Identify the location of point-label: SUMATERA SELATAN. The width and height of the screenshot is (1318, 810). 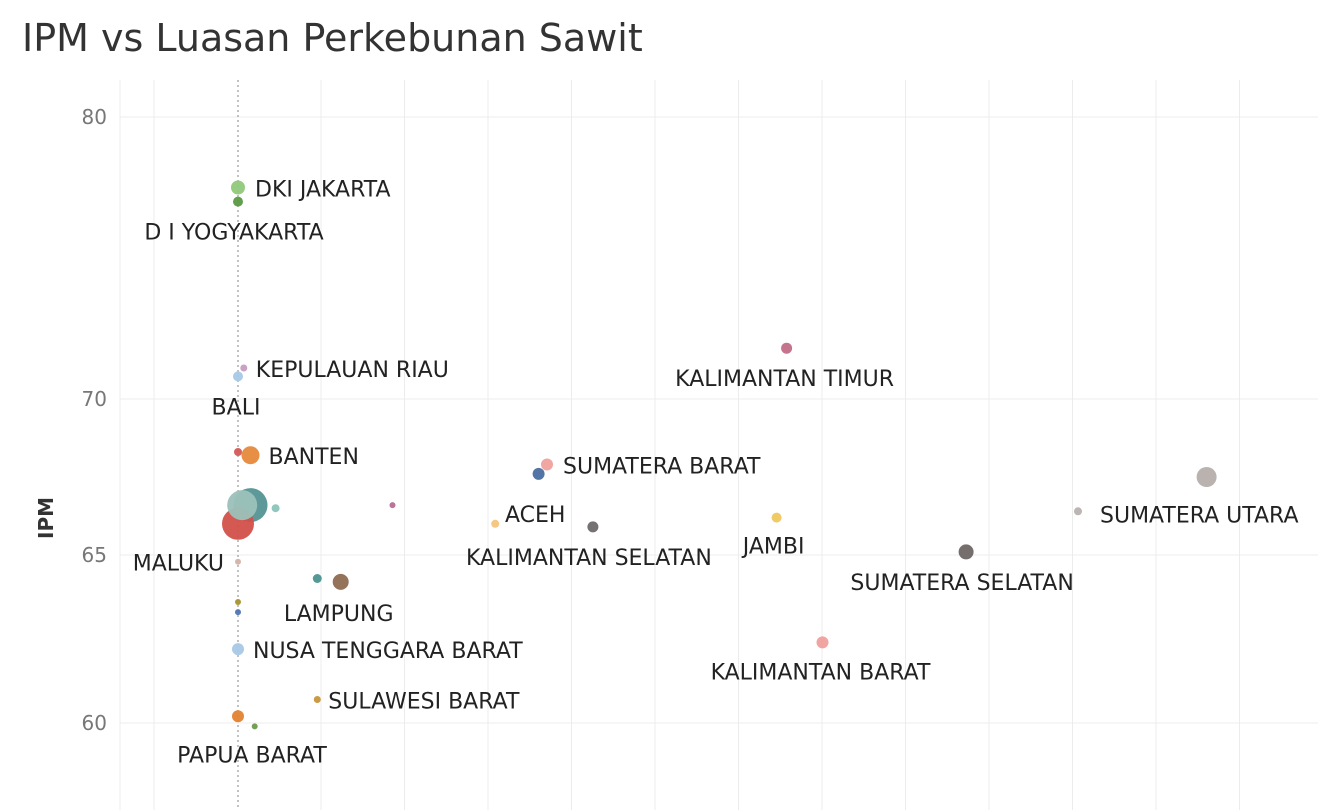
(961, 583).